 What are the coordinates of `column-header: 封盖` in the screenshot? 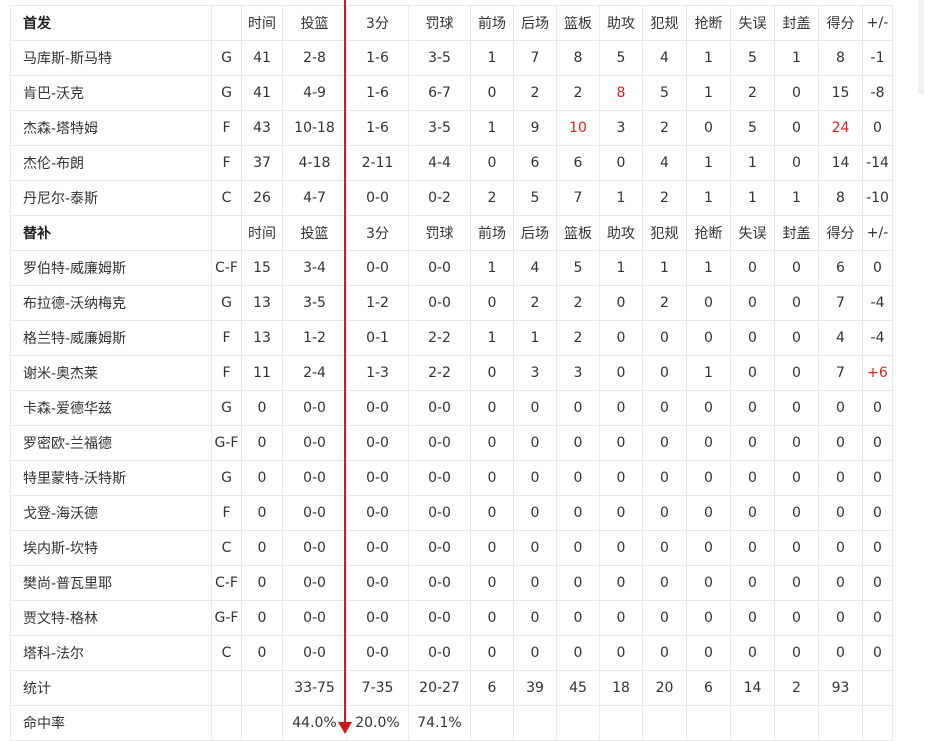 It's located at (796, 23).